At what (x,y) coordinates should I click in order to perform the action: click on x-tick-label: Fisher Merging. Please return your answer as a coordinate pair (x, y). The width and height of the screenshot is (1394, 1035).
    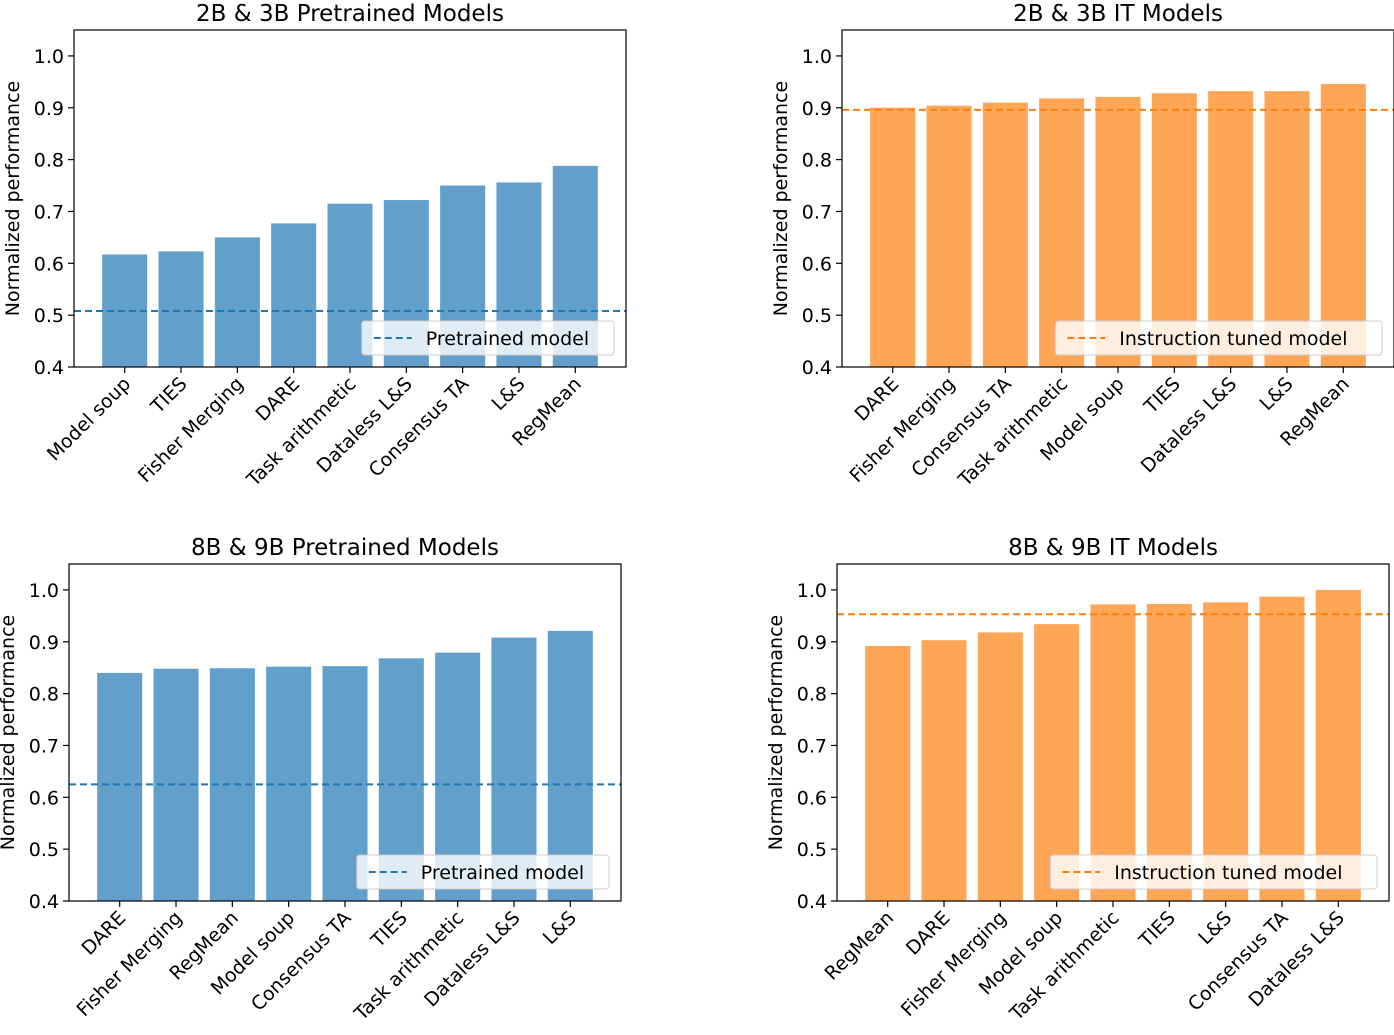
    Looking at the image, I should click on (191, 430).